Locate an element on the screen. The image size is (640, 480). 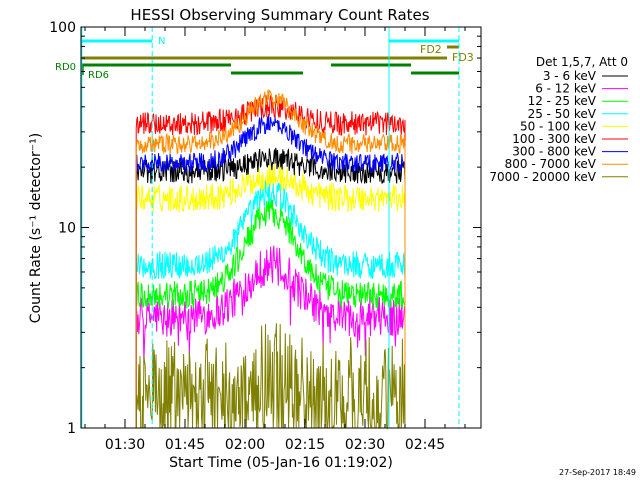
legend-label: 12 - 25 keV is located at coordinates (562, 101).